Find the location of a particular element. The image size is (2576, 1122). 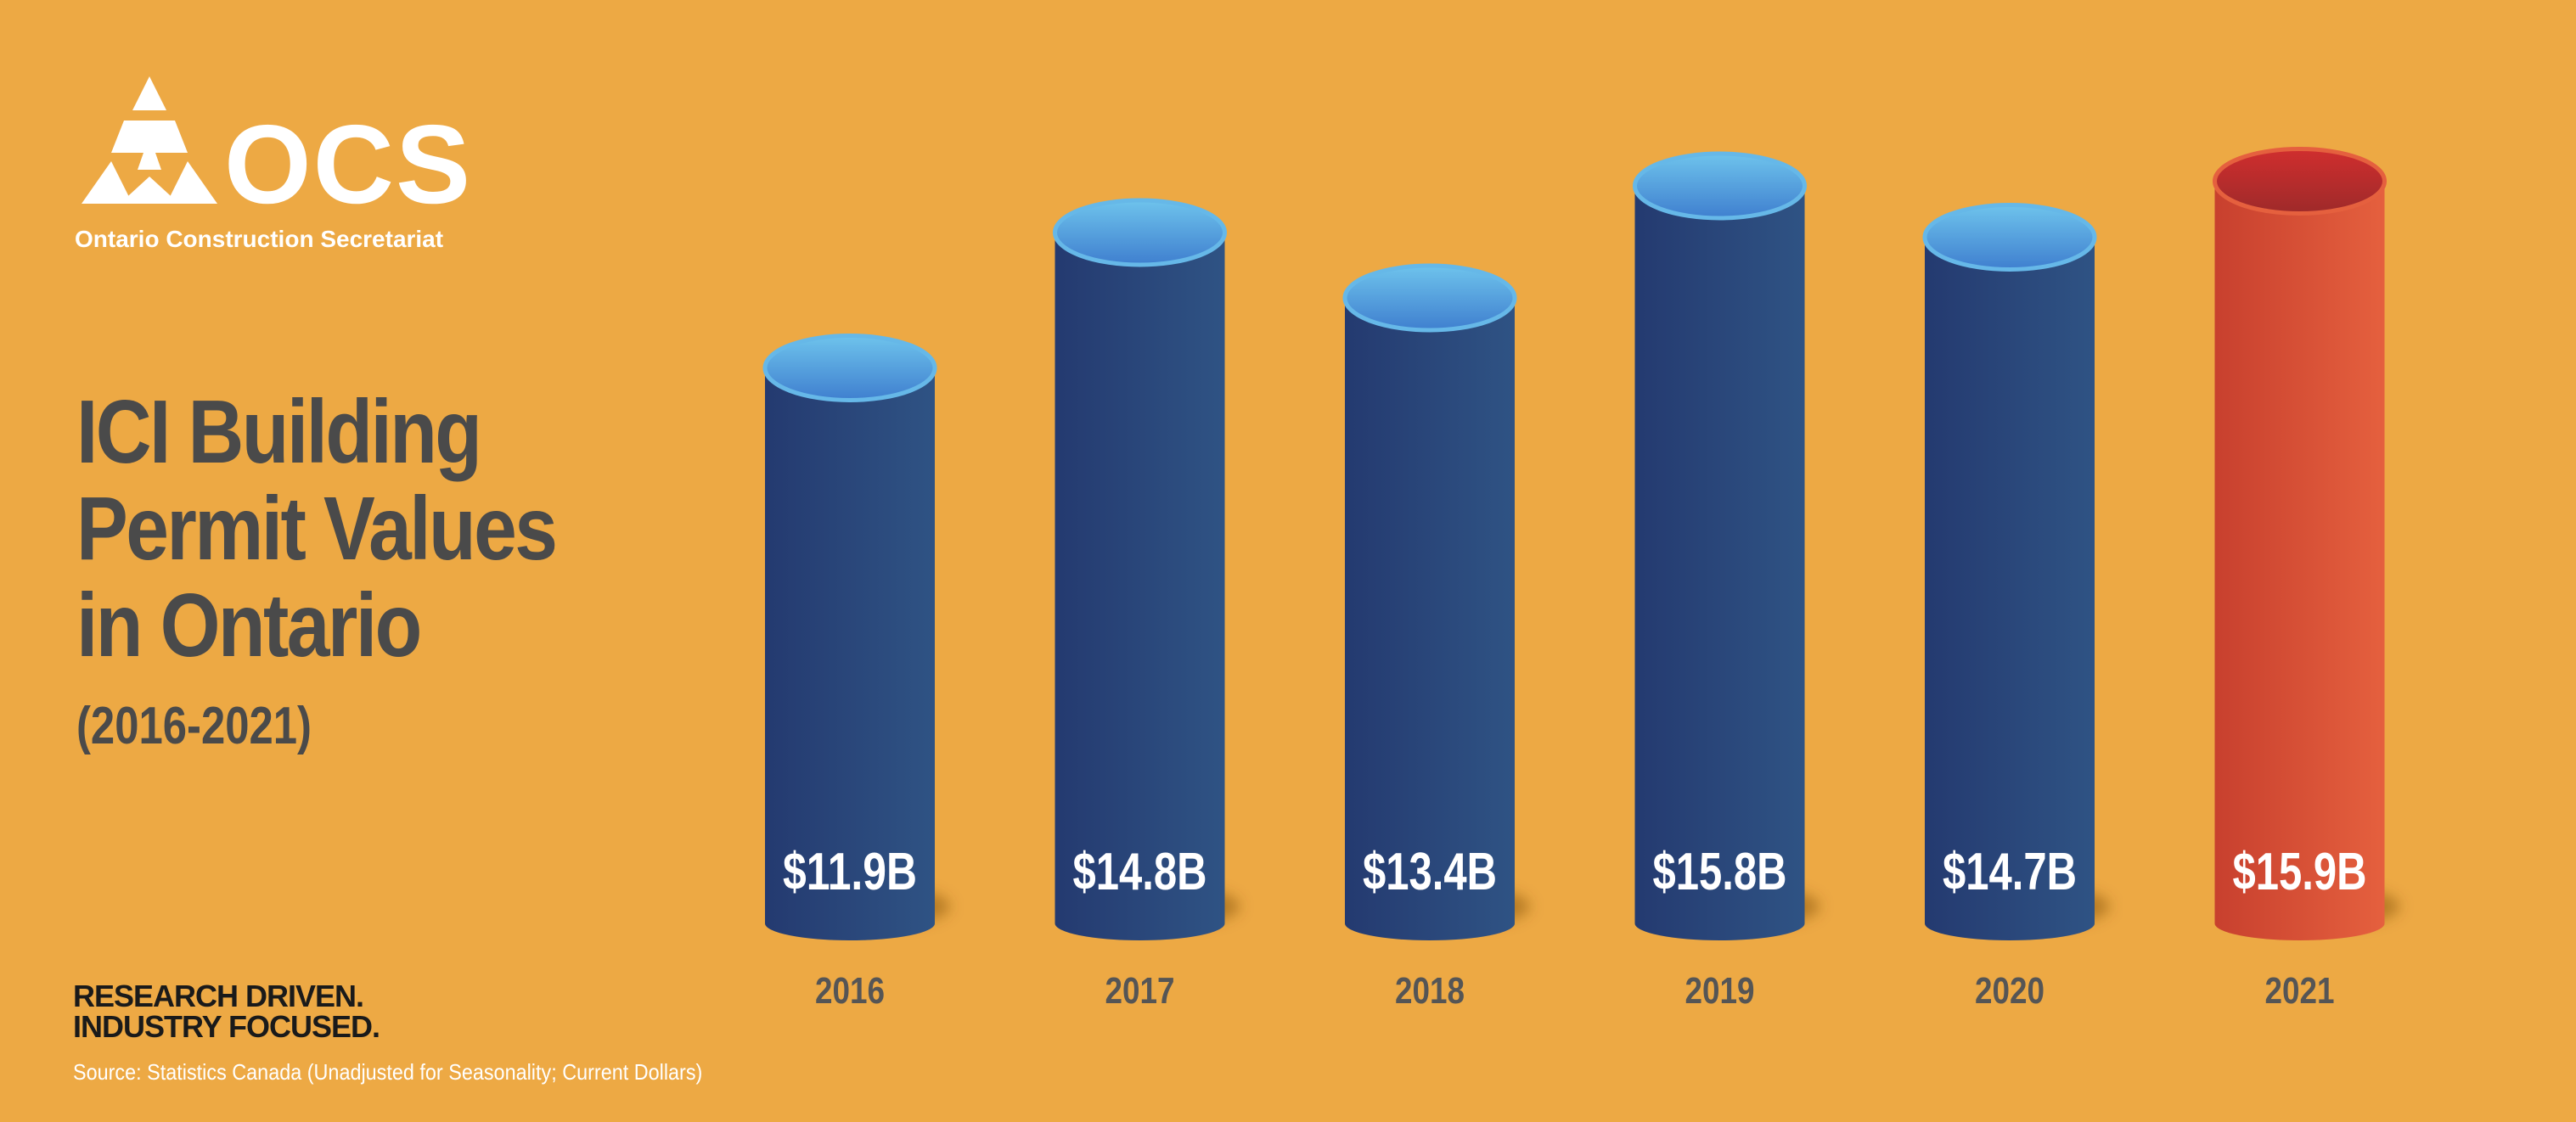

x-tick-label: 2021 is located at coordinates (2300, 991).